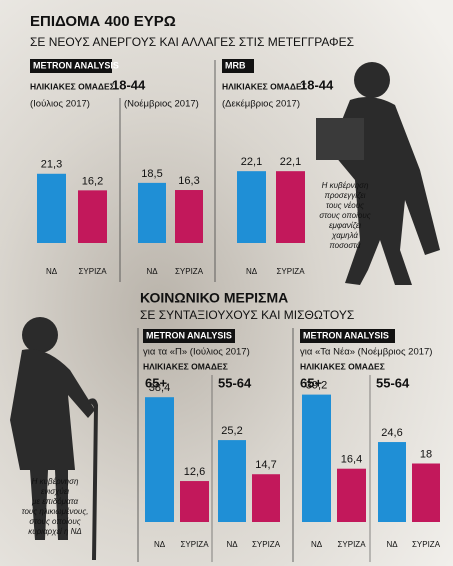 The image size is (453, 566). Describe the element at coordinates (214, 298) in the screenshot. I see `section-title: ΚΟΙΝΩΝΙΚΟ ΜΕΡΙΣΜΑ` at that location.